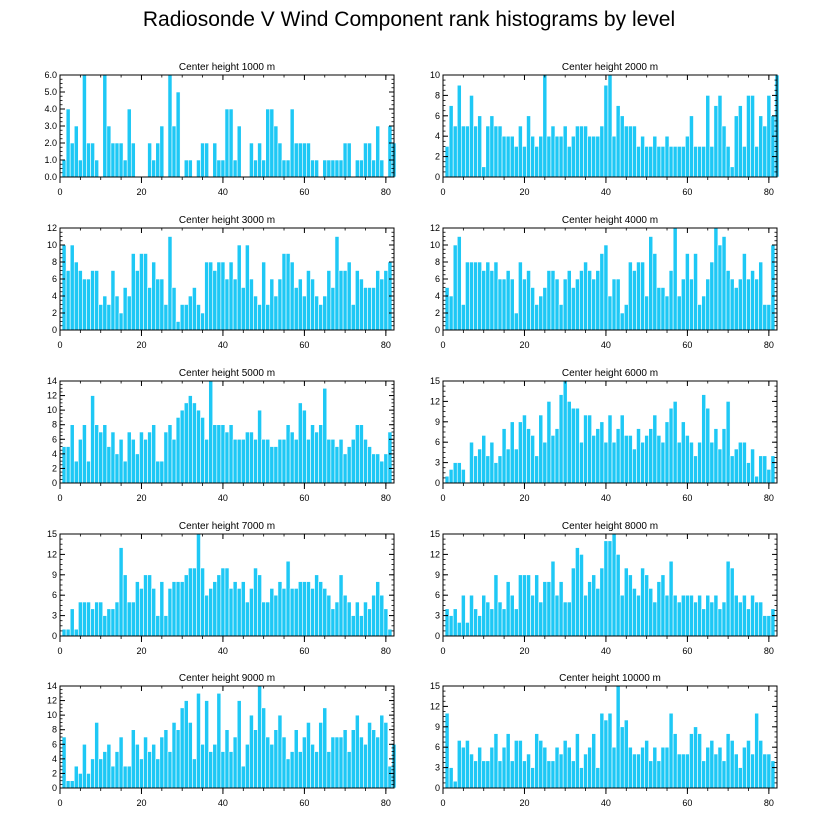 The width and height of the screenshot is (818, 824). Describe the element at coordinates (221, 282) in the screenshot. I see `histogram-panel-3: Center height 3000 m 0 2 4 6 8 10 12 0 20 40 60 80` at that location.